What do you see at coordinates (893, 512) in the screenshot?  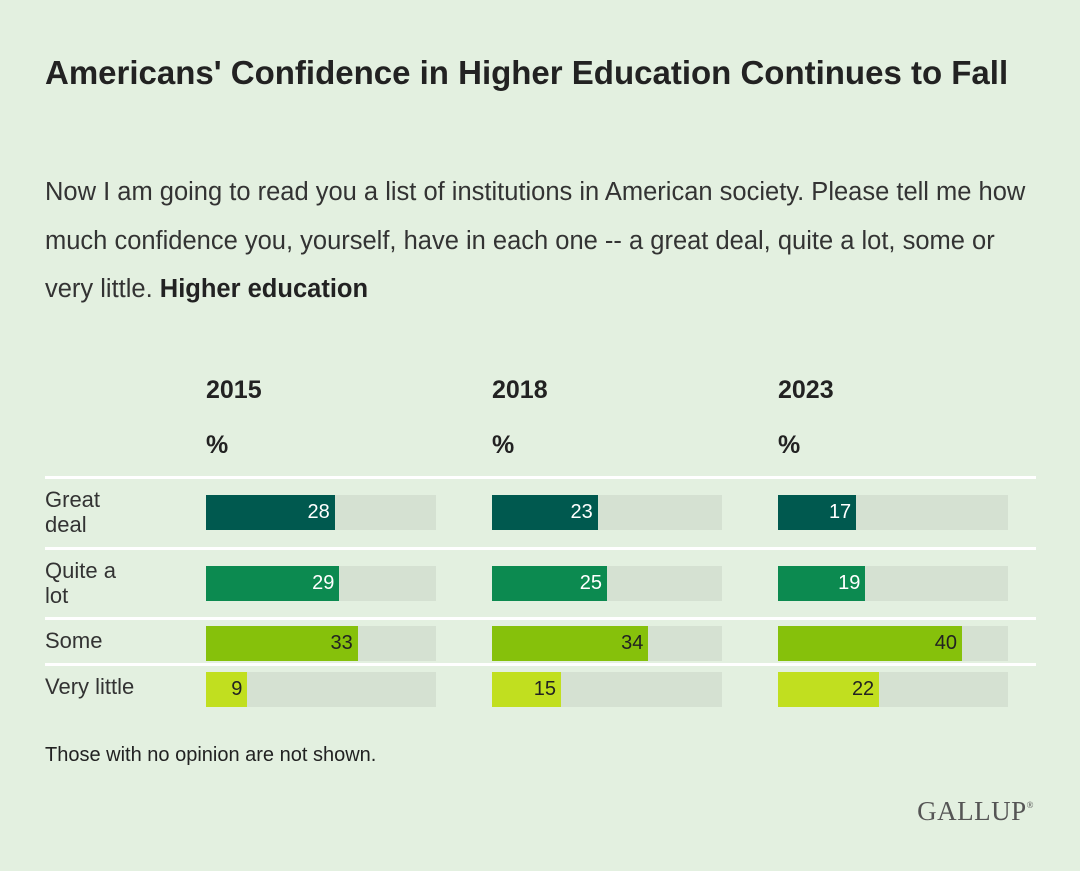 I see `bar-track: 17` at bounding box center [893, 512].